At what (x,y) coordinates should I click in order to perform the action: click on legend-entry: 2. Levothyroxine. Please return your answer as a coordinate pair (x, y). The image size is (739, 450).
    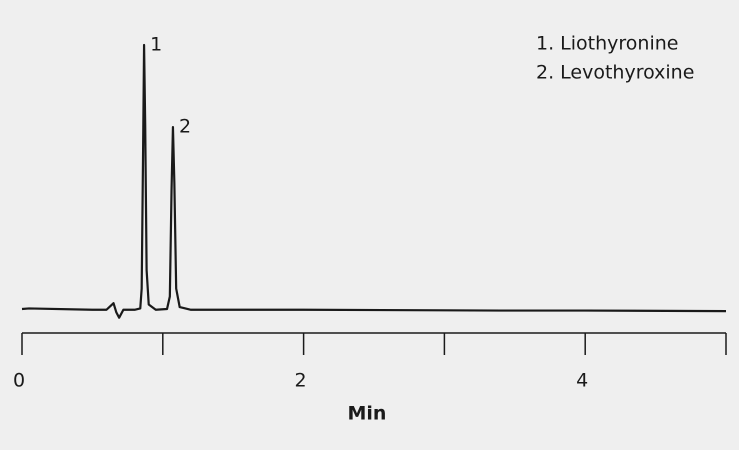
    Looking at the image, I should click on (615, 73).